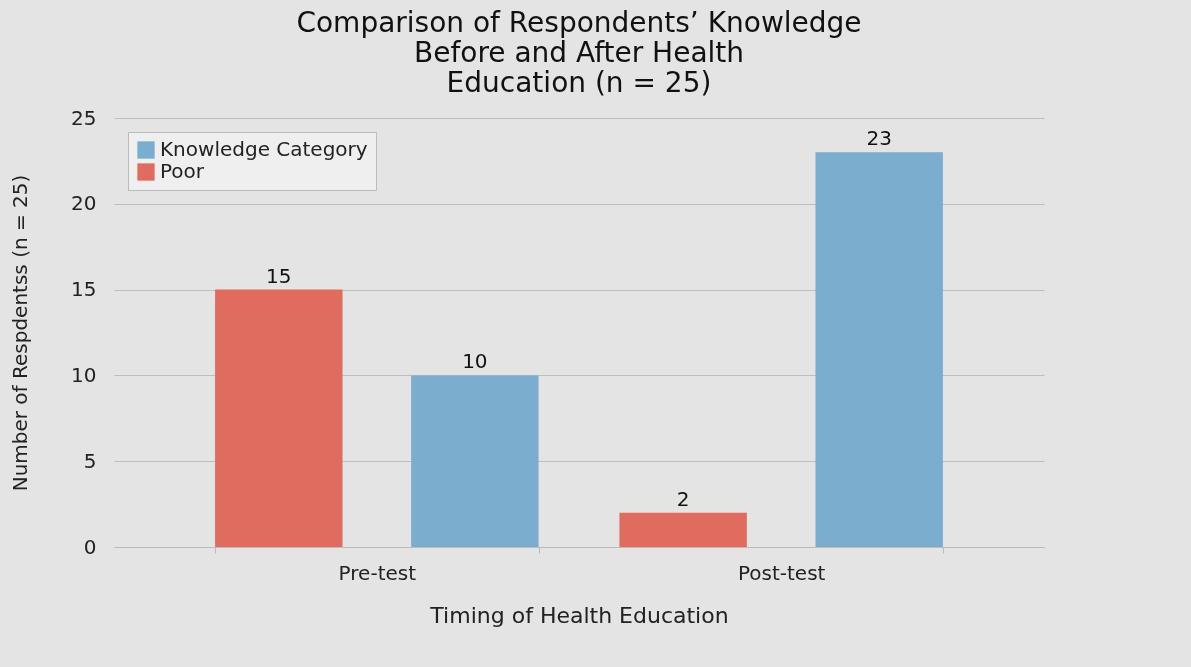 The image size is (1191, 667). I want to click on y-tick-label: 0, so click(90, 546).